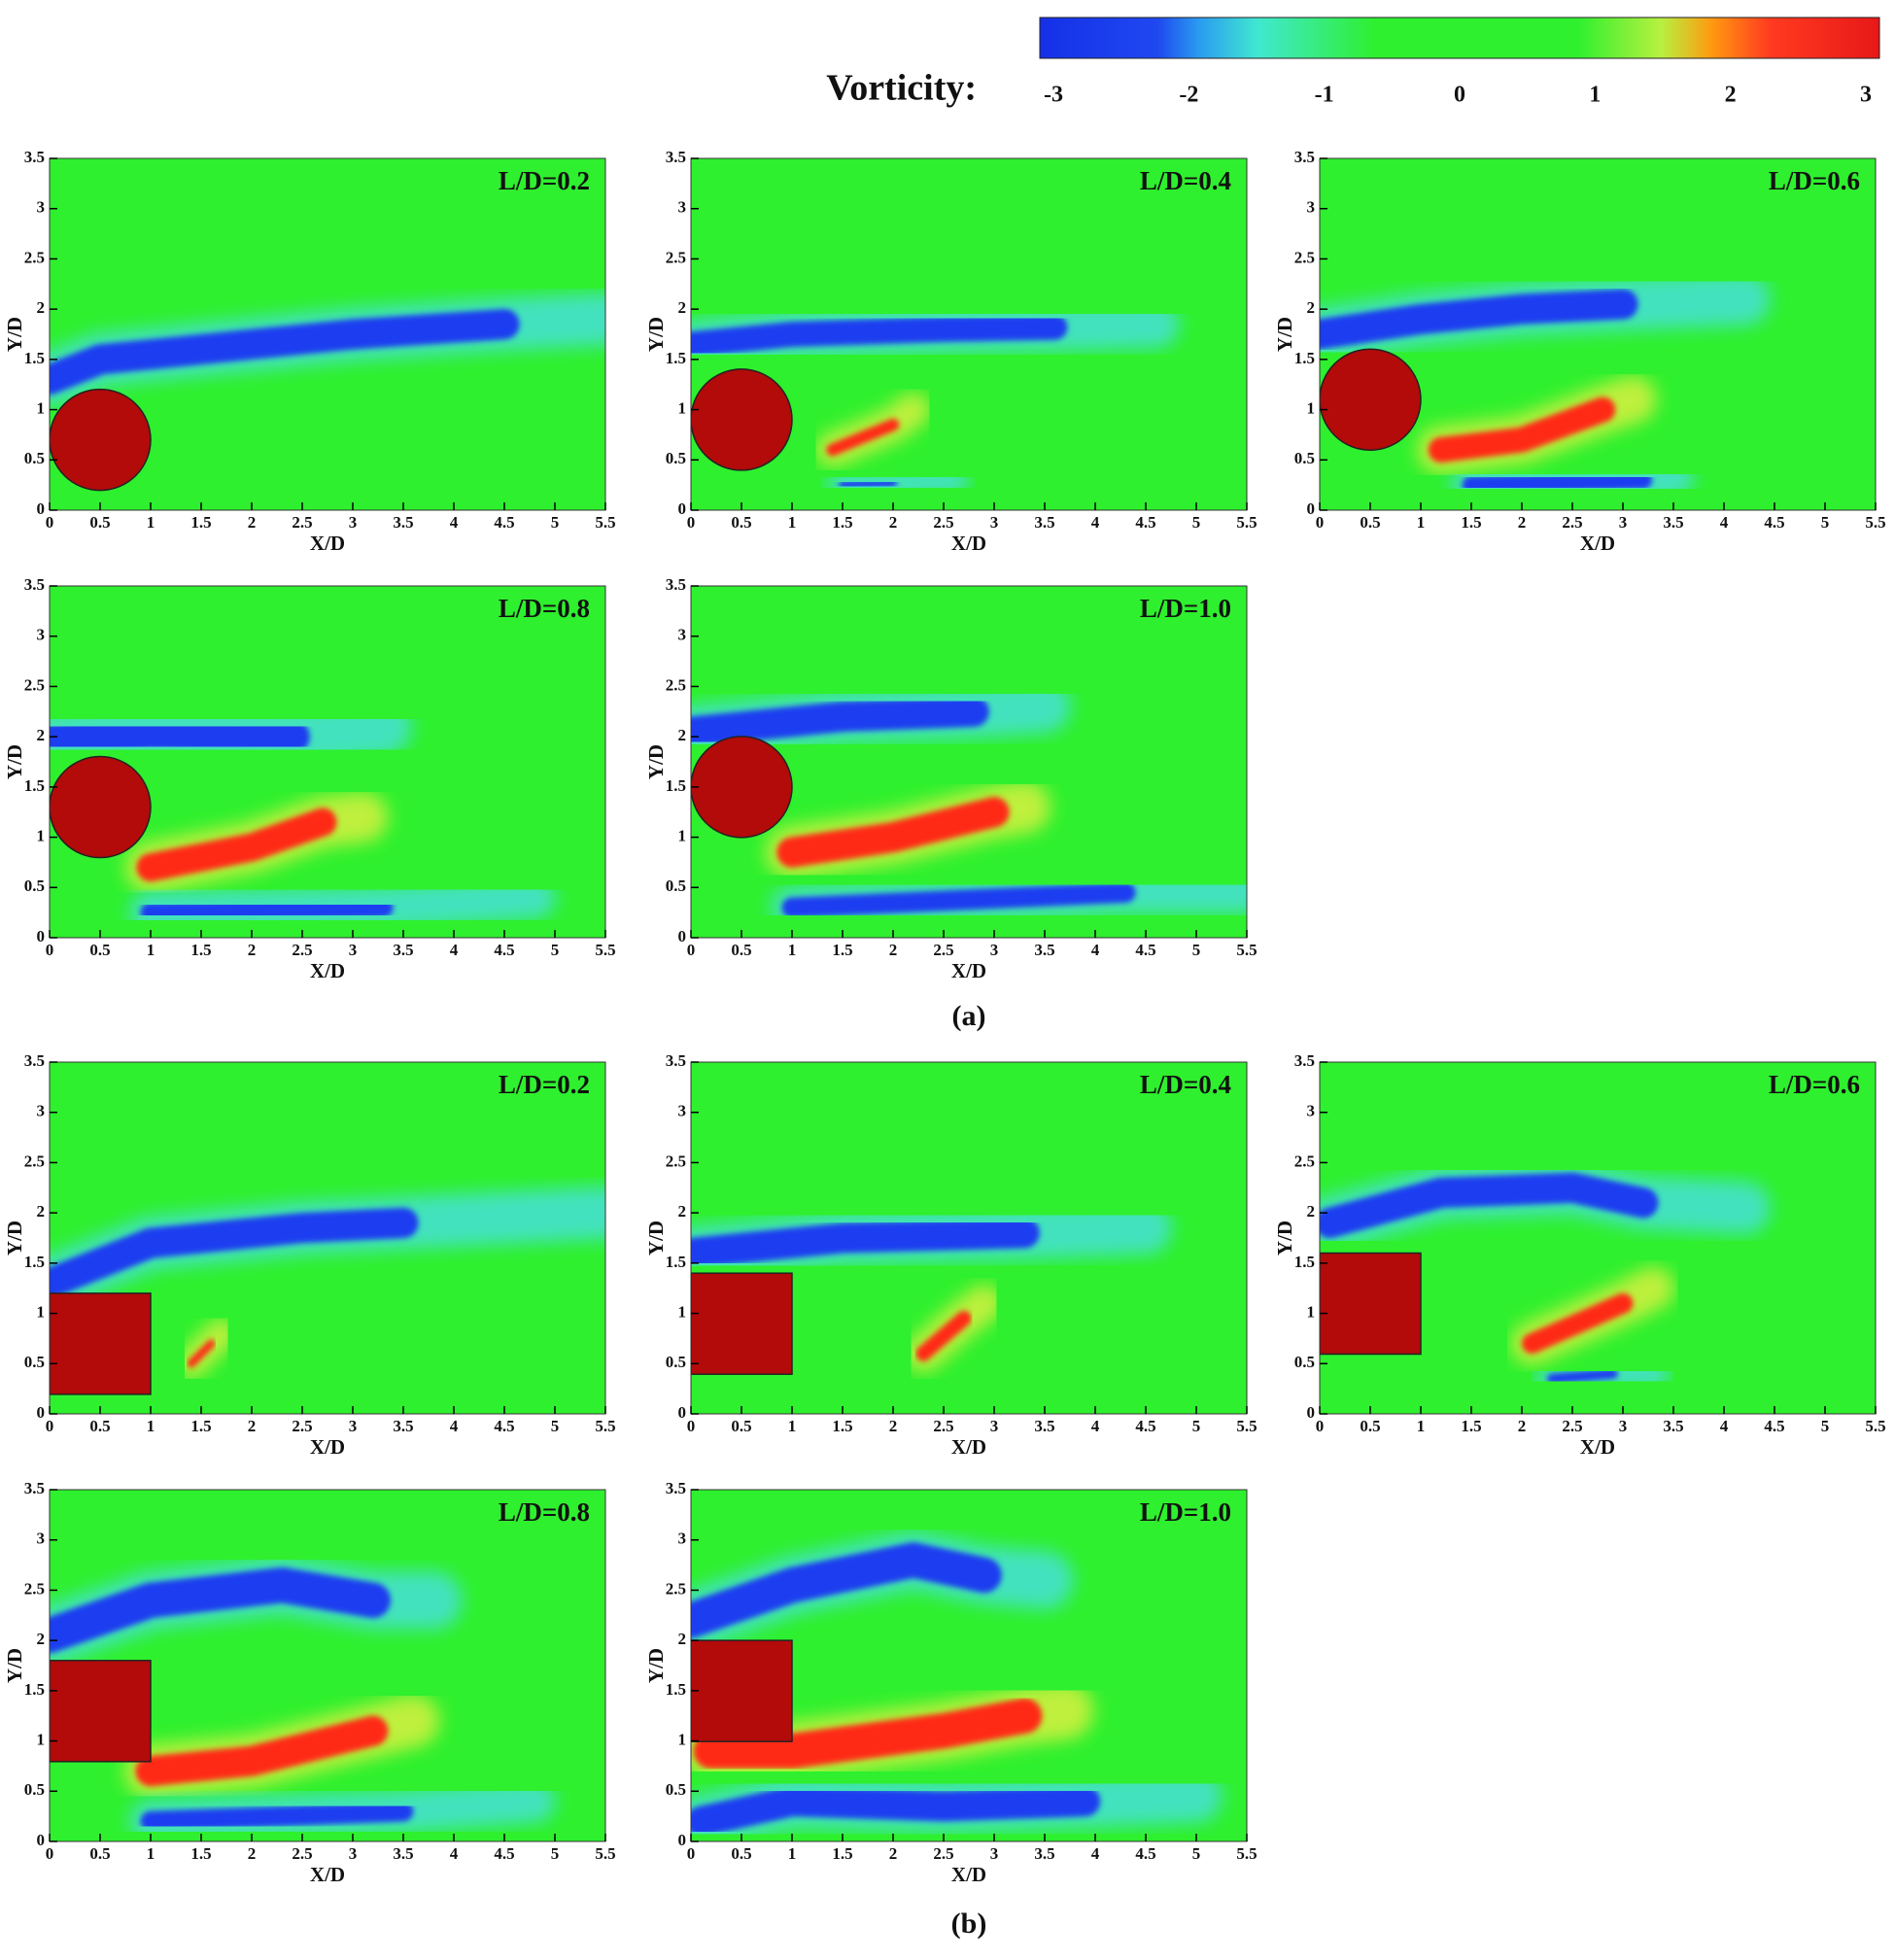 Image resolution: width=1895 pixels, height=1960 pixels. Describe the element at coordinates (545, 608) in the screenshot. I see `panel-title: L/D=0.8` at that location.